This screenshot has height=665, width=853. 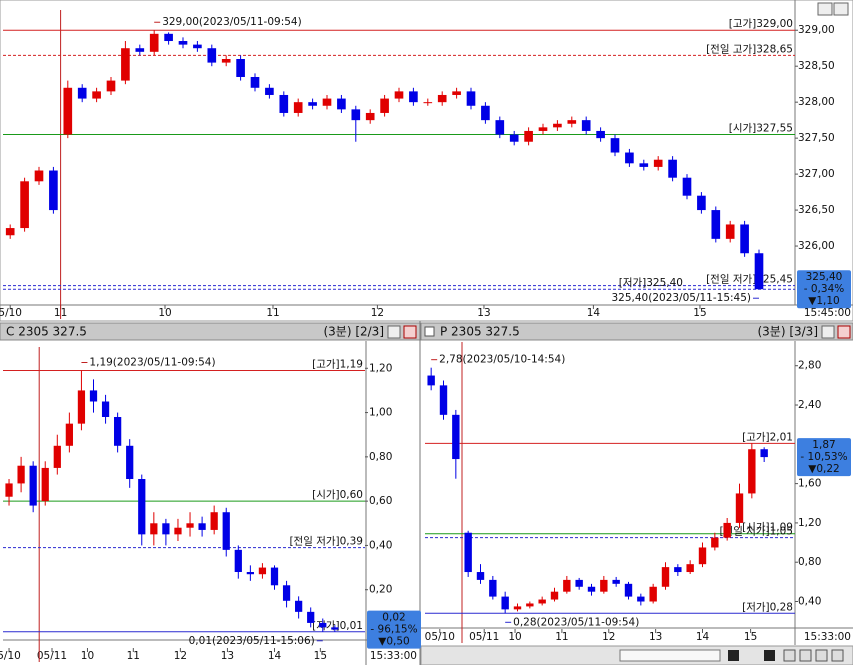 I want to click on y-tick-label: 0,20, so click(x=380, y=590).